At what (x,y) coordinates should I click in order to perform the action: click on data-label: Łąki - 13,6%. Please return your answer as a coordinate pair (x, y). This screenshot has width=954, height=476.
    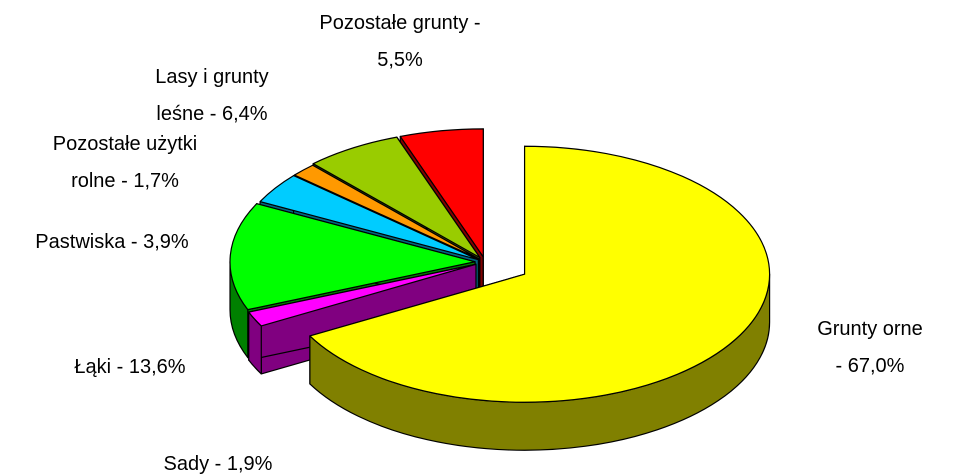
    Looking at the image, I should click on (129, 367).